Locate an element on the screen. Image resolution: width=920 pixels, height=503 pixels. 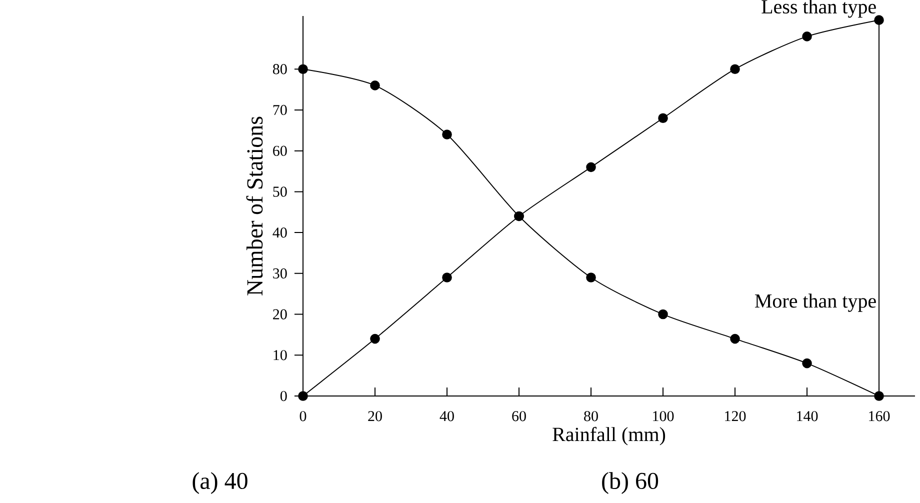
x-tick-label: 40 is located at coordinates (447, 416).